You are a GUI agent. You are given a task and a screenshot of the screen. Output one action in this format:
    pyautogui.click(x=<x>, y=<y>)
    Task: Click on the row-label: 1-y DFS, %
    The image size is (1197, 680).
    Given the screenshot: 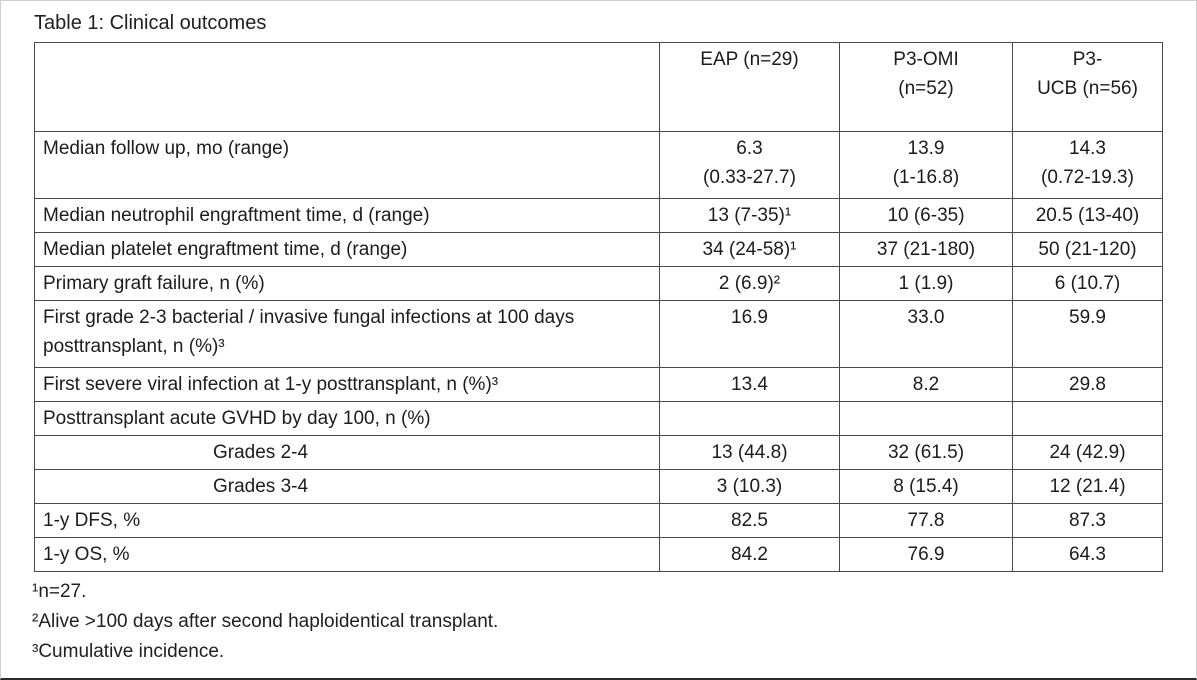 What is the action you would take?
    pyautogui.click(x=347, y=520)
    